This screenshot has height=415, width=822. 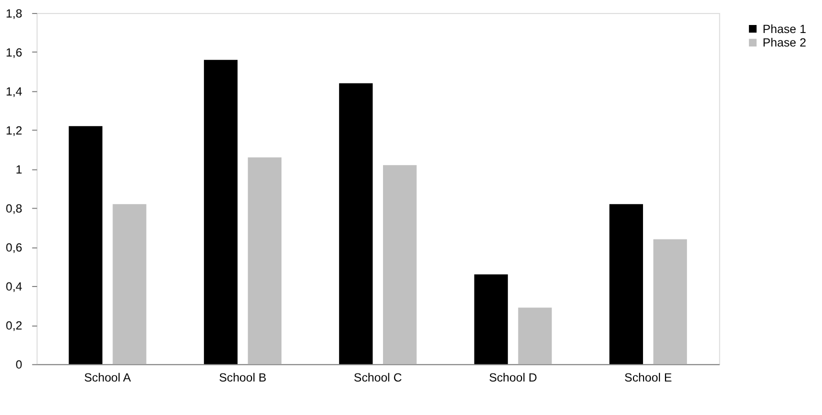 What do you see at coordinates (14, 209) in the screenshot?
I see `y-tick-label: 0,8` at bounding box center [14, 209].